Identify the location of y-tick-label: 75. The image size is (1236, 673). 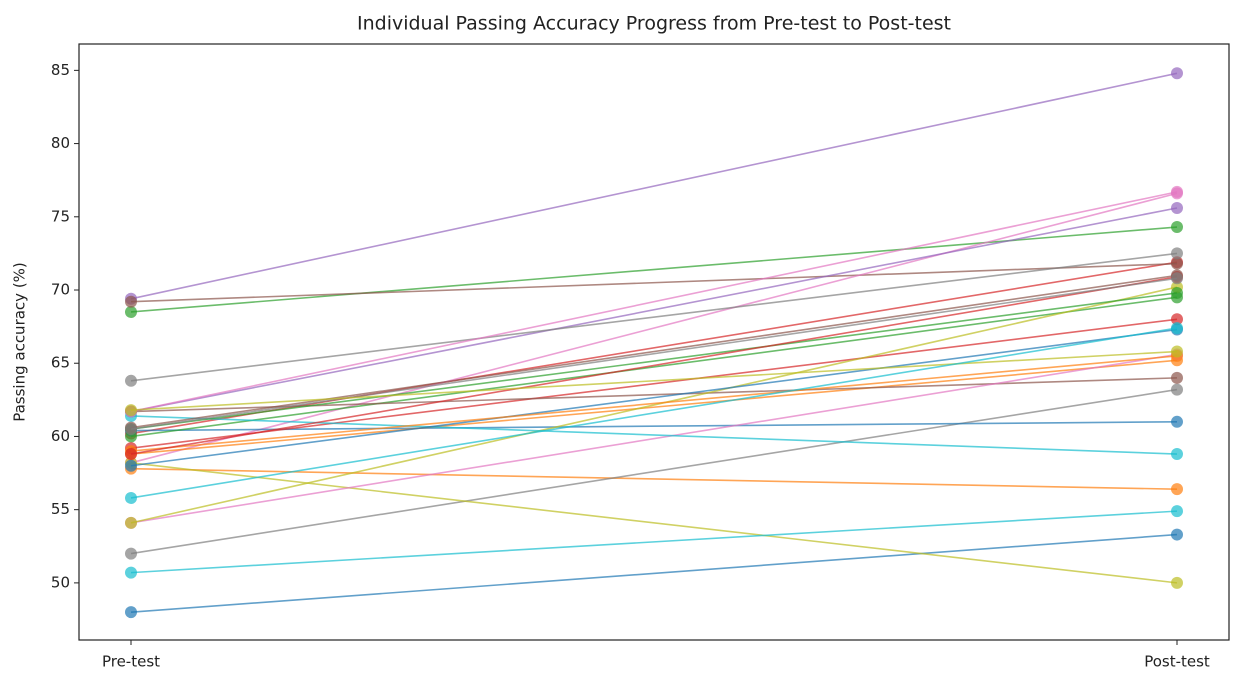
(60, 216).